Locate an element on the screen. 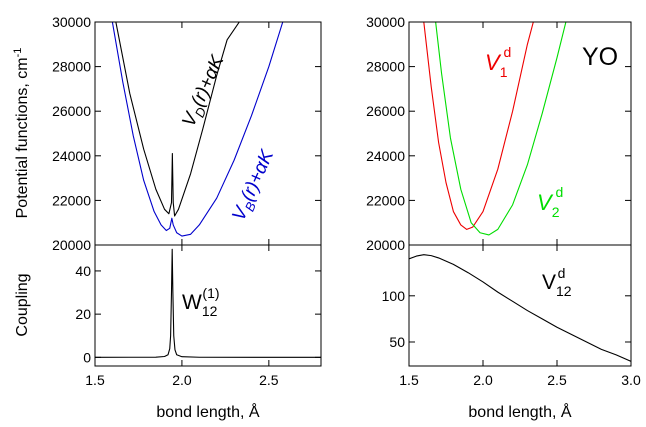 The height and width of the screenshot is (427, 646). bl-xtick-label: 2.0 is located at coordinates (182, 380).